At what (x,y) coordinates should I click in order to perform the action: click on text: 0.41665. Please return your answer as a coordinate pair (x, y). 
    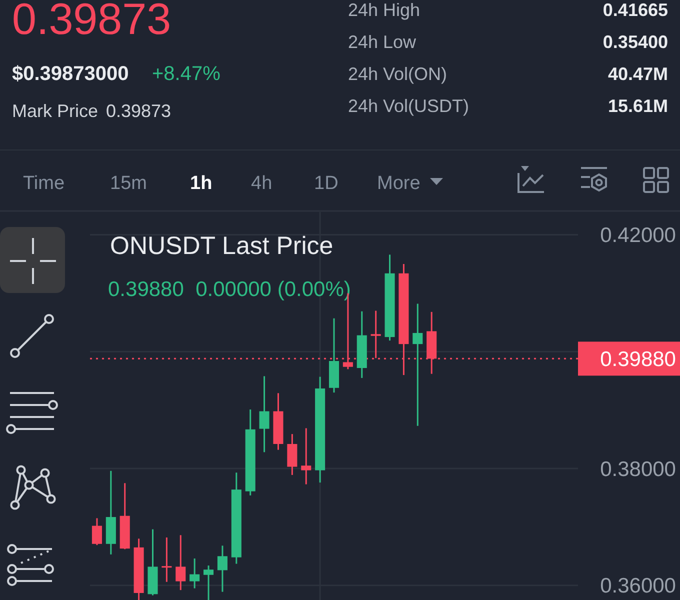
    Looking at the image, I should click on (635, 10).